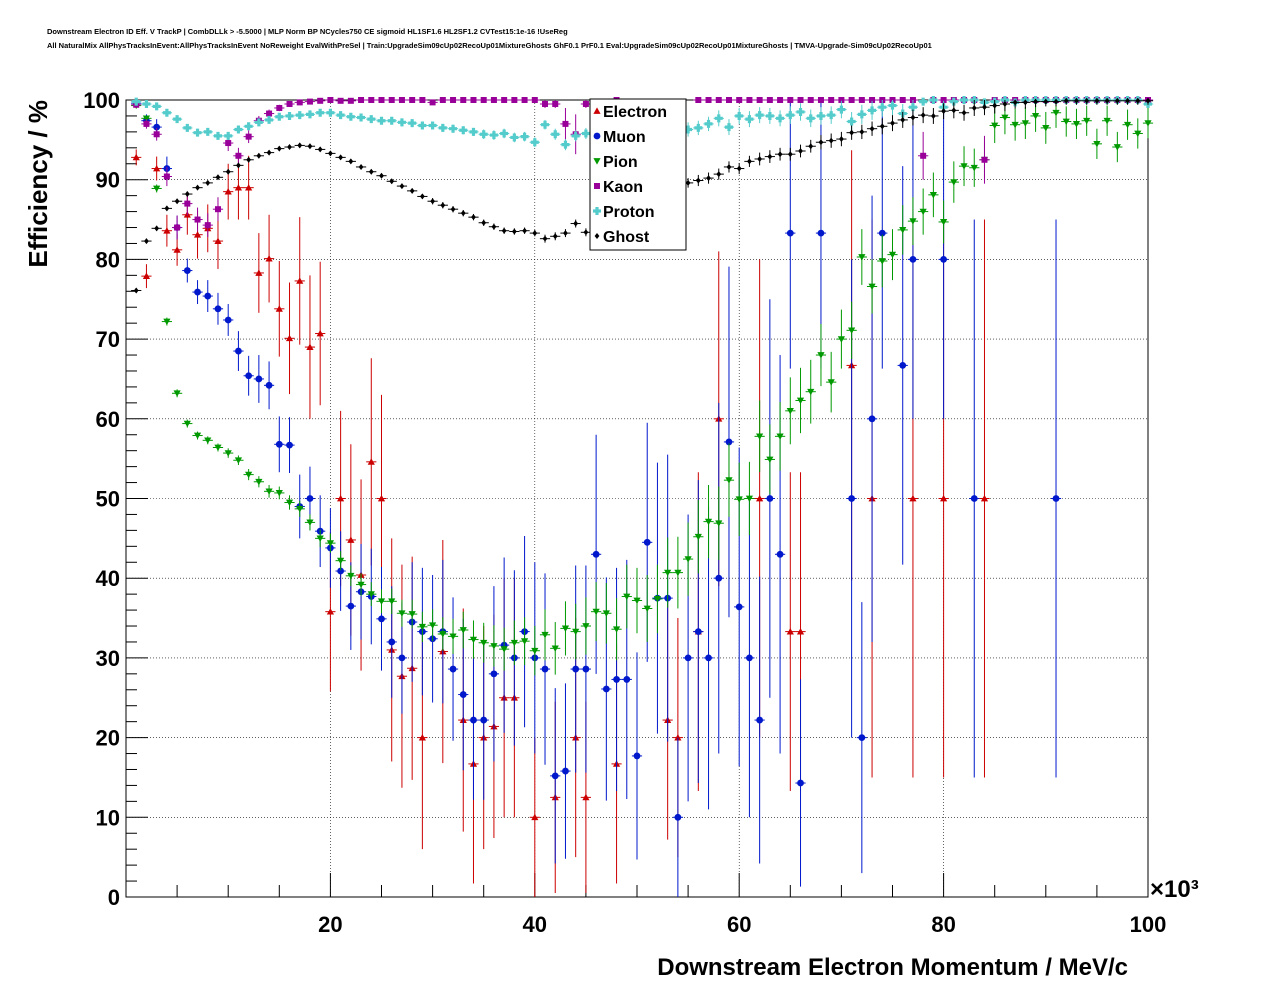 This screenshot has height=996, width=1276. Describe the element at coordinates (597, 236) in the screenshot. I see `legend-marker-ghost` at that location.